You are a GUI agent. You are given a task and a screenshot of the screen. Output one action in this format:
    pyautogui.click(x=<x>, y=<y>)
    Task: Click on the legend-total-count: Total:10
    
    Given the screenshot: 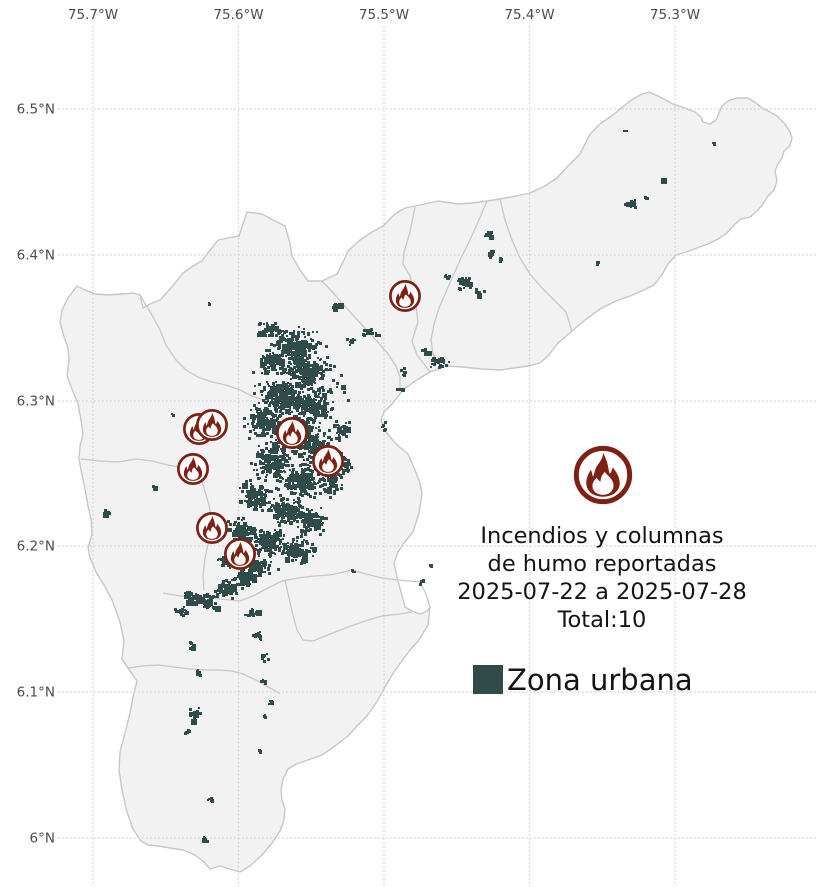 What is the action you would take?
    pyautogui.click(x=602, y=620)
    